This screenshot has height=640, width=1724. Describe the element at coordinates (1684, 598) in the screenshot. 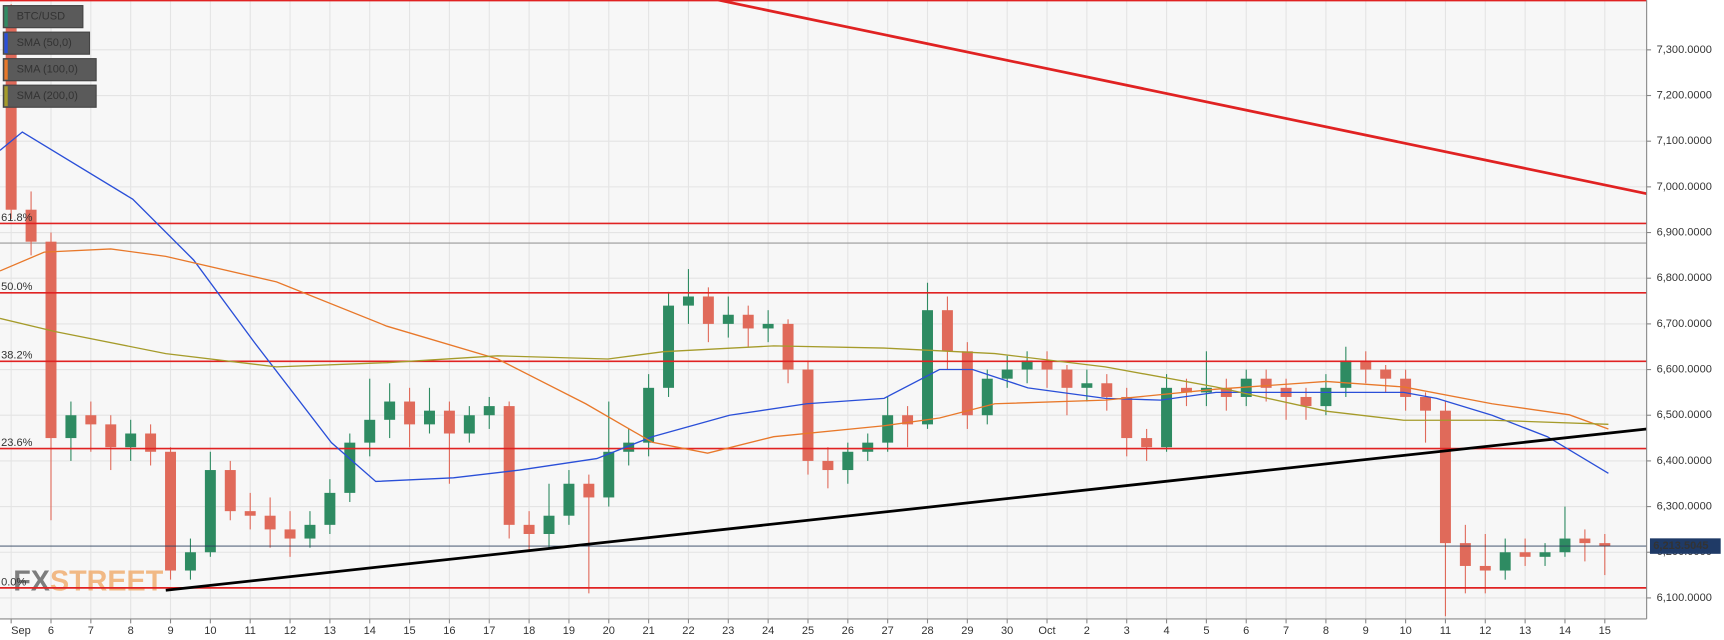

I see `y-tick-label: 6,100.0000` at that location.